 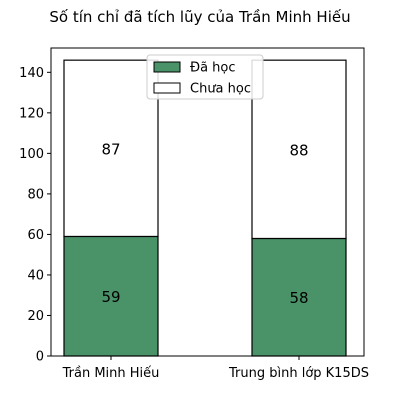 I want to click on x-tick-label-1: Trung bình lớp K15DS, so click(x=298, y=373).